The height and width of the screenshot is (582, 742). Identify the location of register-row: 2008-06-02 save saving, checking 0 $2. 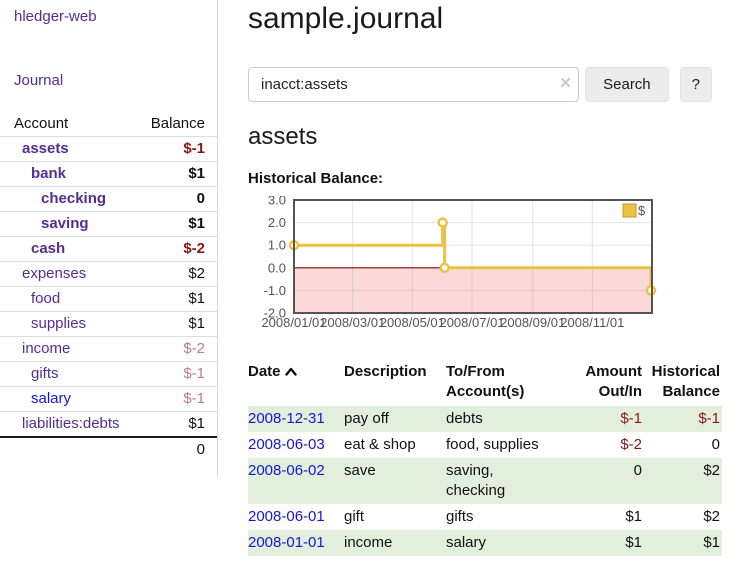
(485, 481).